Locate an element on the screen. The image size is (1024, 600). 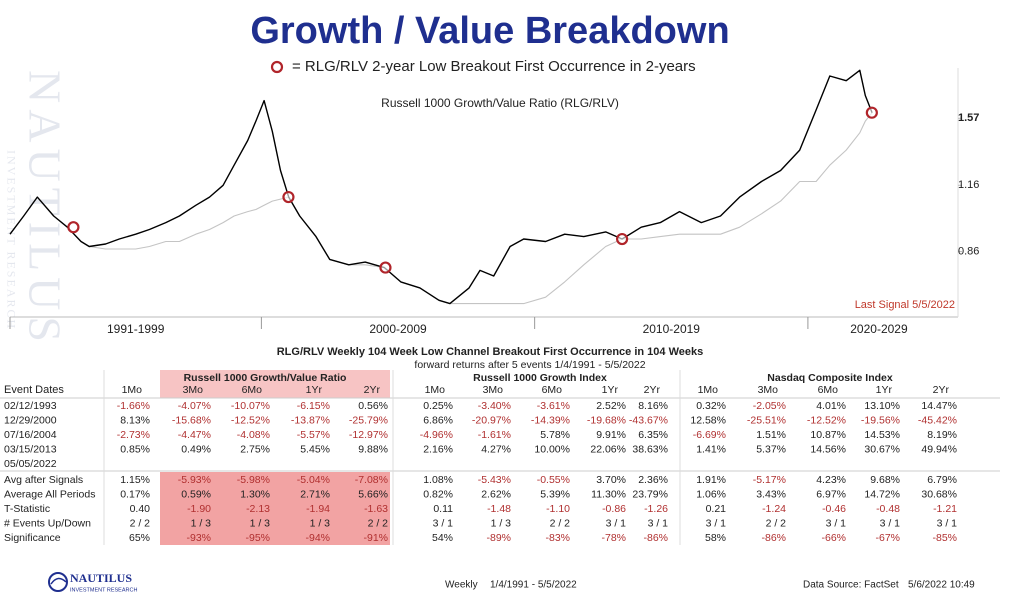
legend-marker is located at coordinates (277, 67).